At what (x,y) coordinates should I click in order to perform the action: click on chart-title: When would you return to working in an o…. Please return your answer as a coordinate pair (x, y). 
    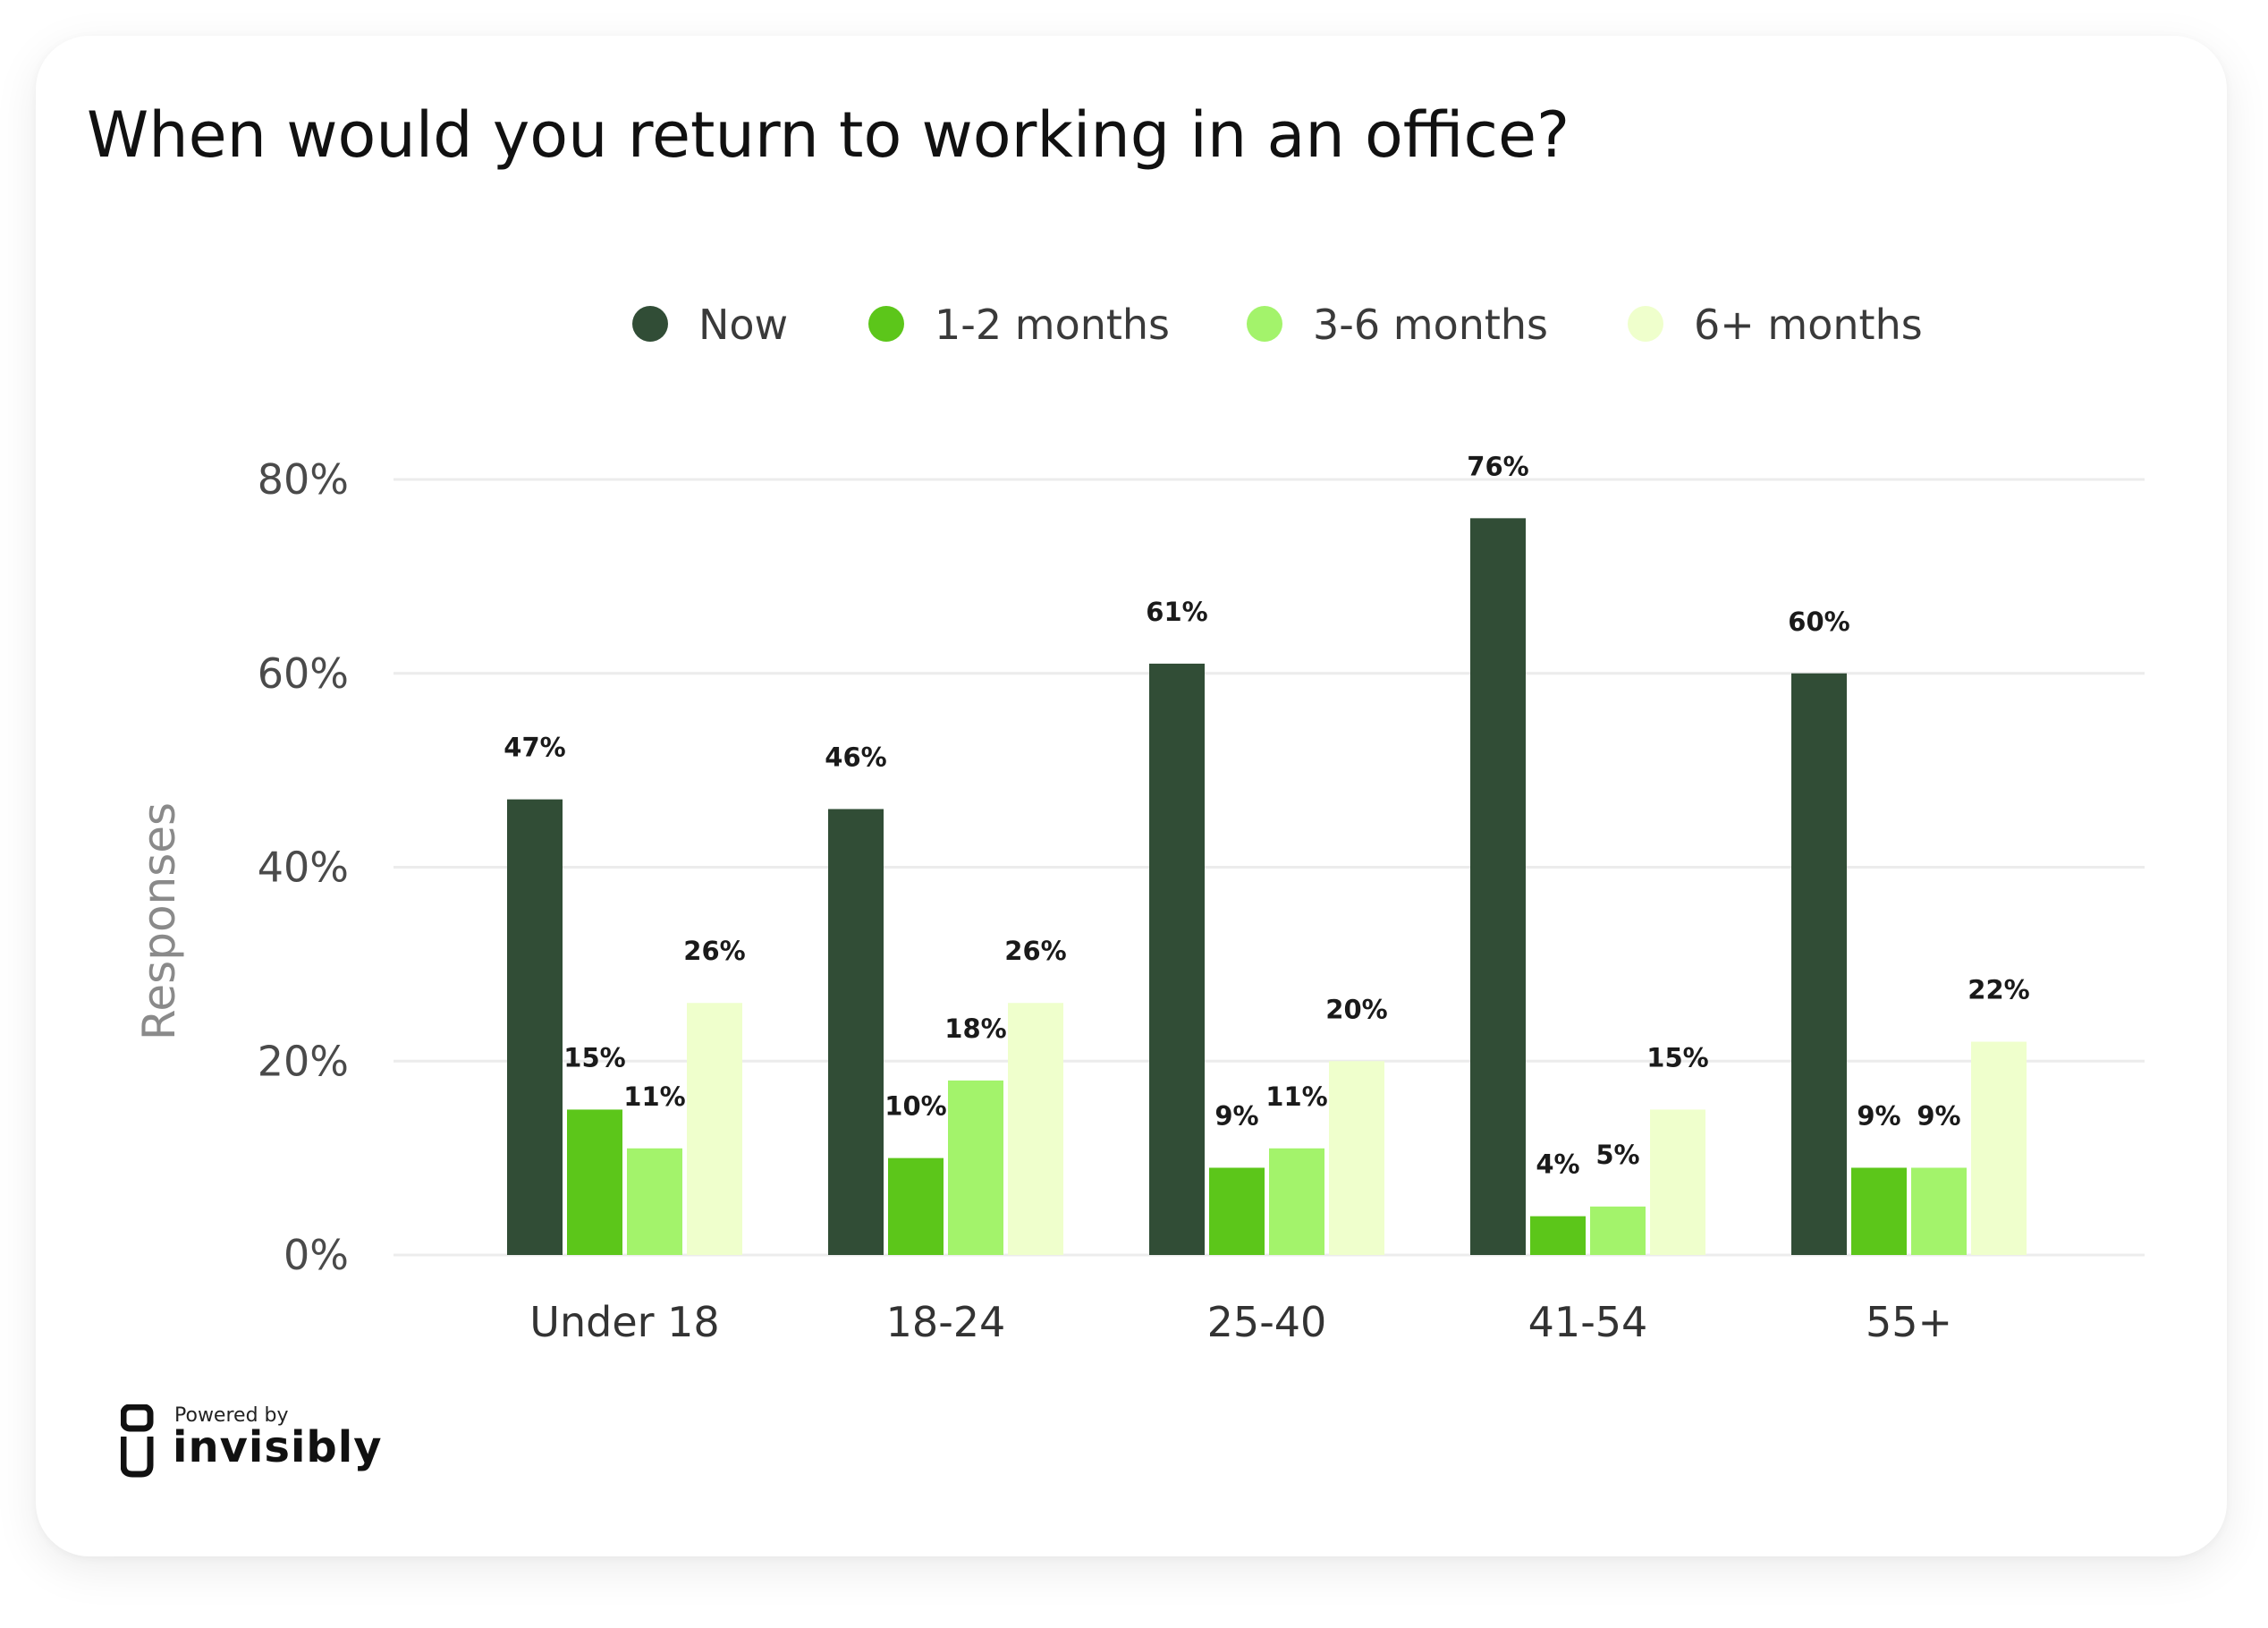
    Looking at the image, I should click on (828, 135).